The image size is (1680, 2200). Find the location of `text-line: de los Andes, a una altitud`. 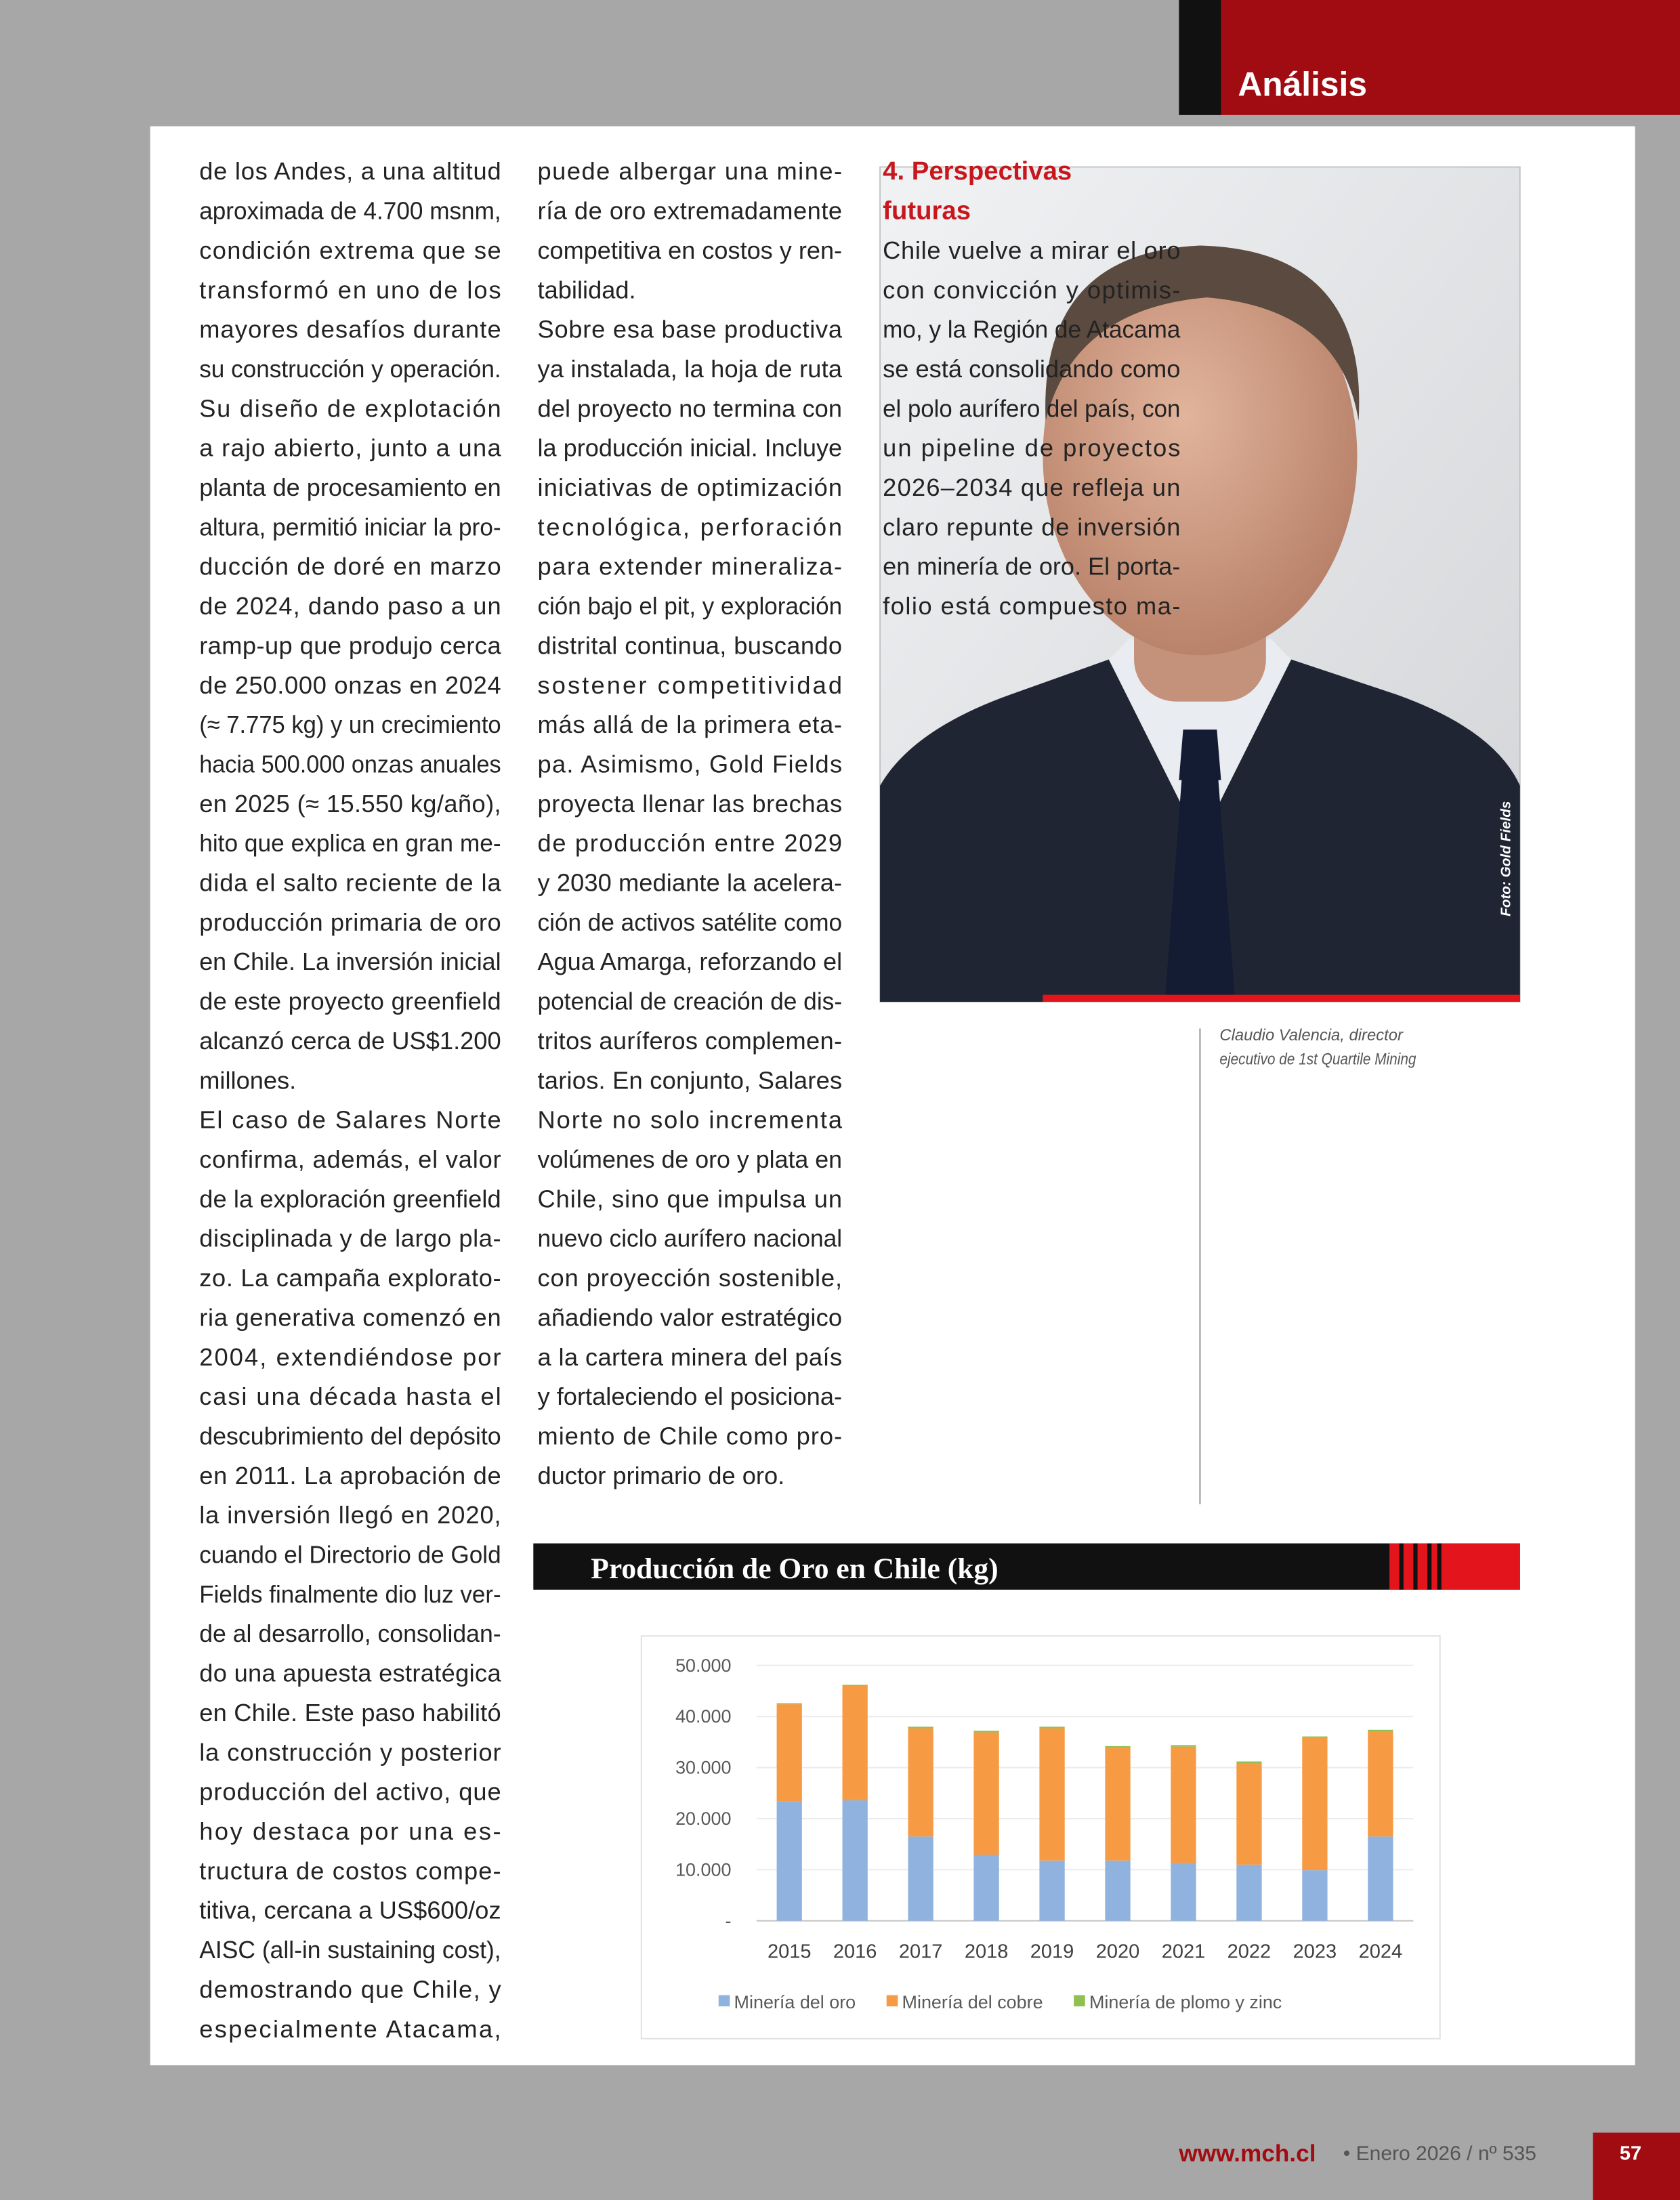

text-line: de los Andes, a una altitud is located at coordinates (350, 171).